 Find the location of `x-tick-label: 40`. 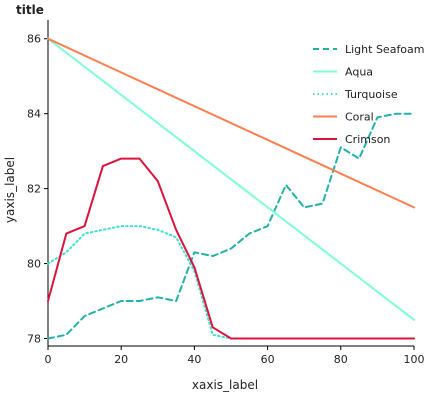

x-tick-label: 40 is located at coordinates (194, 359).